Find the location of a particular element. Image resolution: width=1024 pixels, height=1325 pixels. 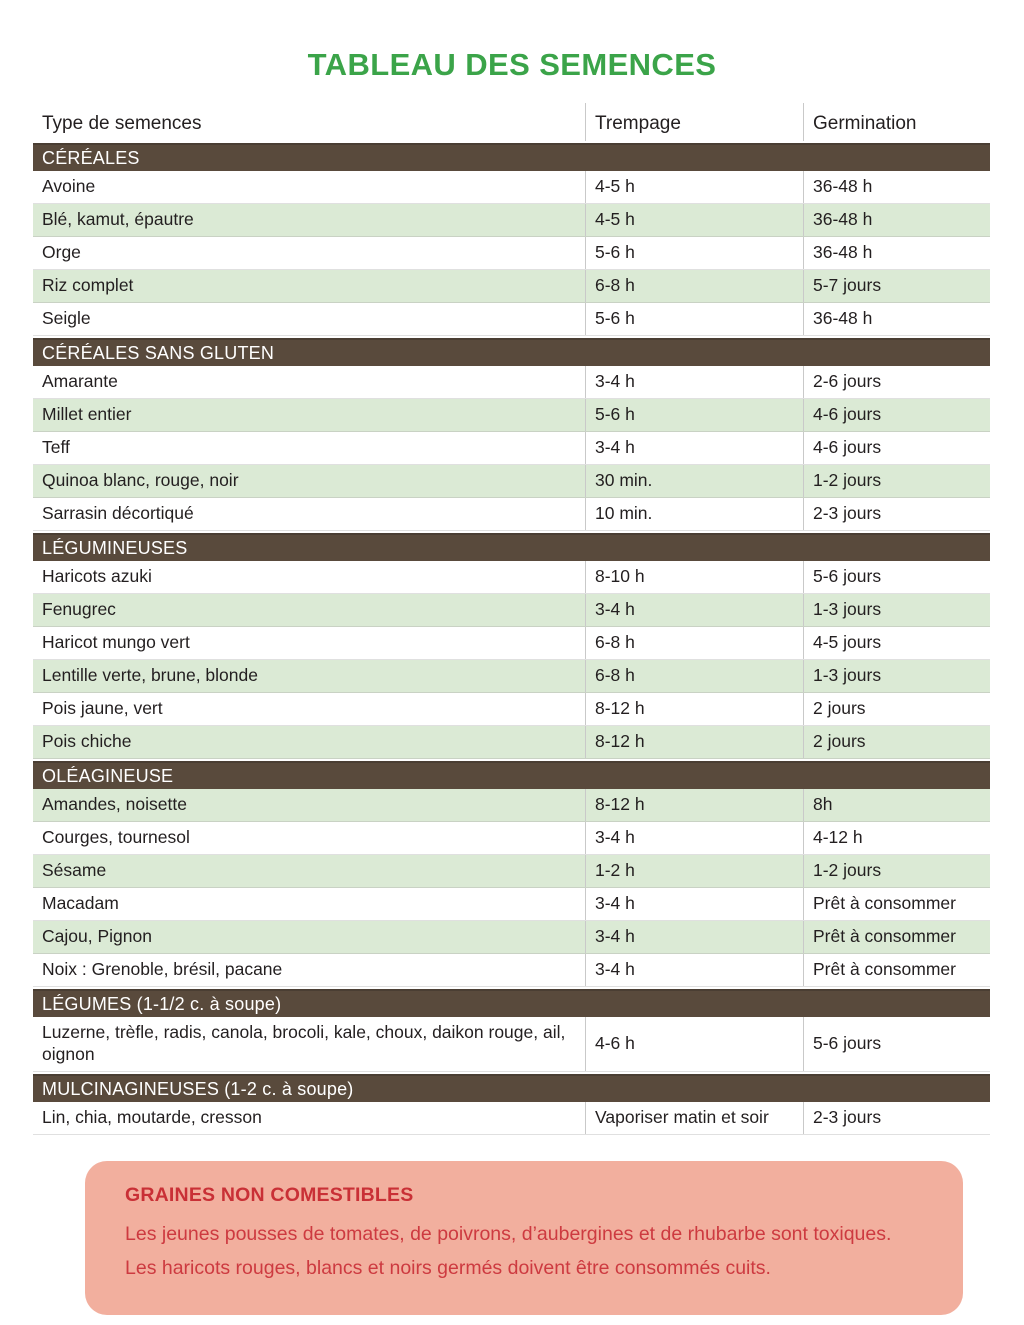

cell-trempage: 10 min. is located at coordinates (694, 514).